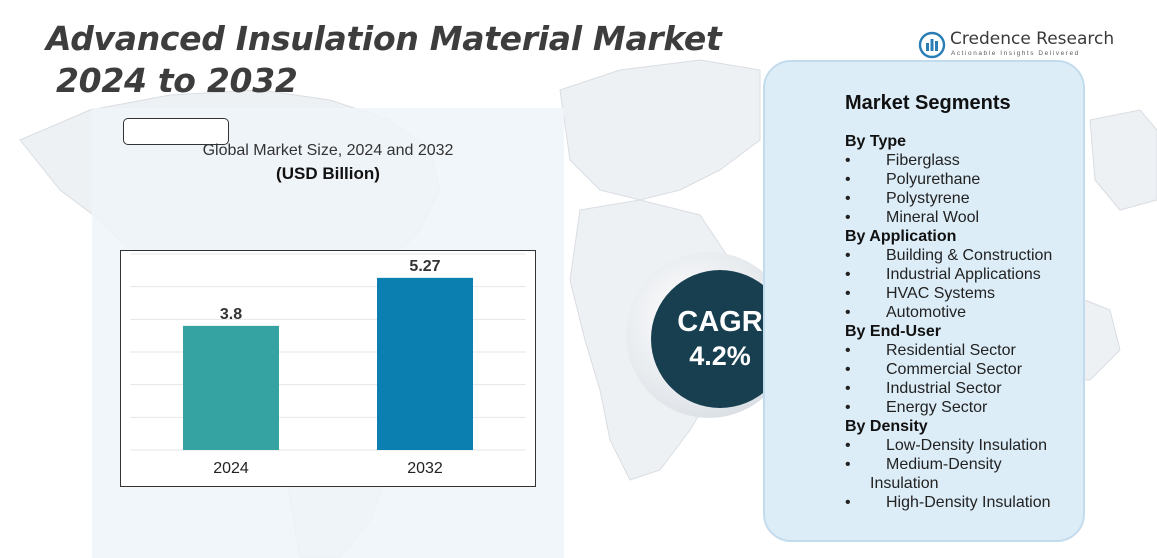  What do you see at coordinates (328, 173) in the screenshot?
I see `chart-unit-label: (USD Billion)` at bounding box center [328, 173].